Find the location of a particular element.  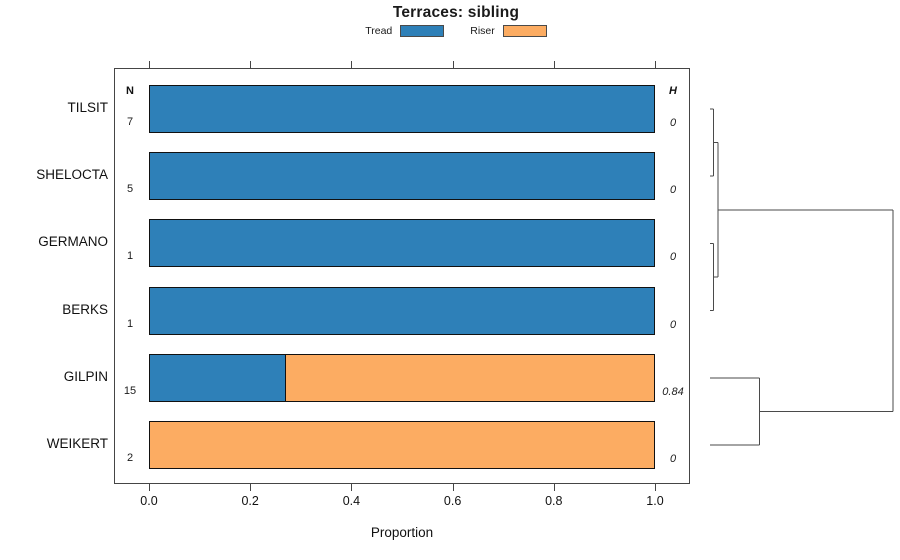

n-column-header: N is located at coordinates (130, 91).